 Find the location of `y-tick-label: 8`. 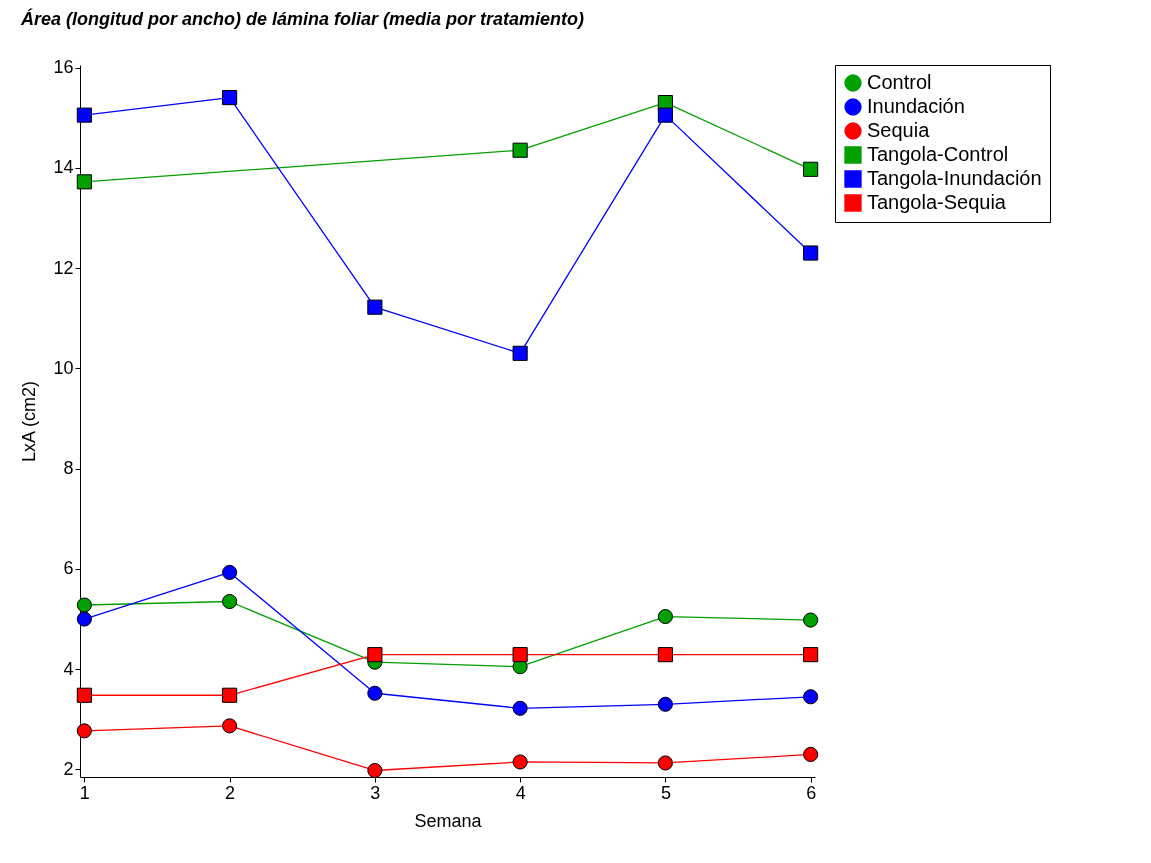

y-tick-label: 8 is located at coordinates (68, 468).